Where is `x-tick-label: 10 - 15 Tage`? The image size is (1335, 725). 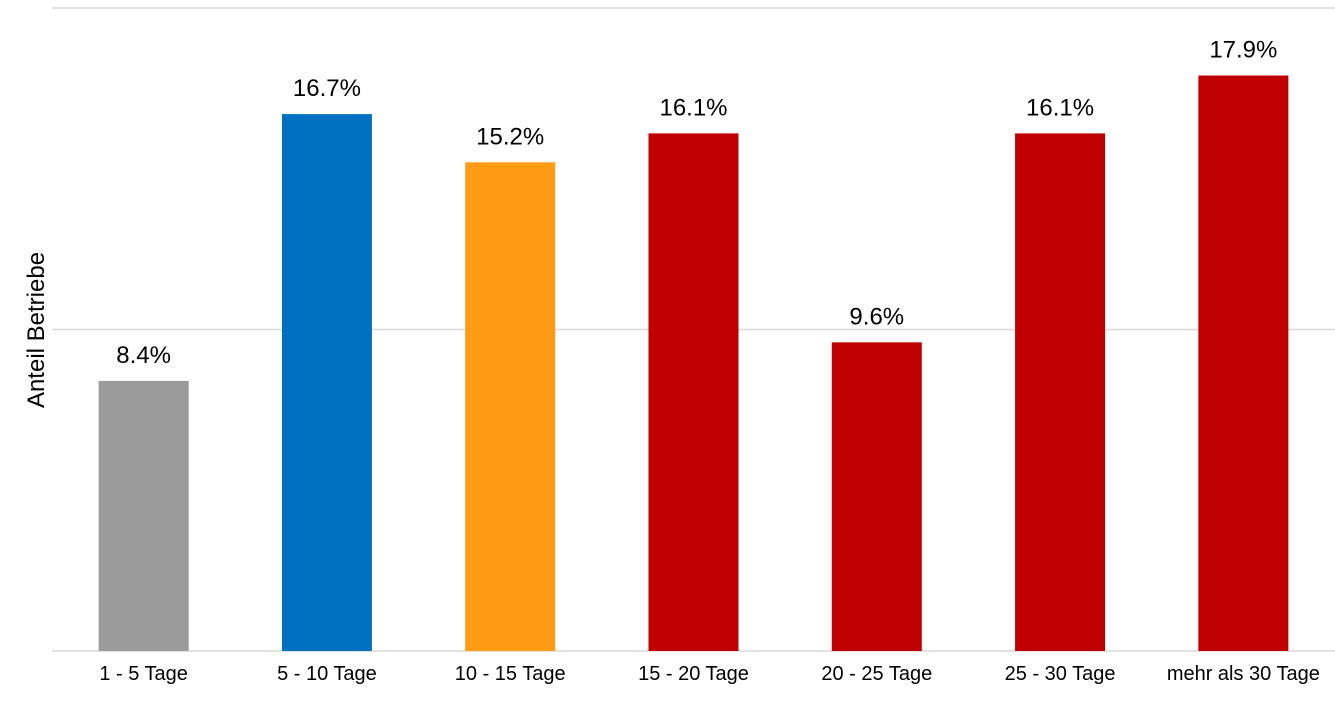 x-tick-label: 10 - 15 Tage is located at coordinates (510, 674).